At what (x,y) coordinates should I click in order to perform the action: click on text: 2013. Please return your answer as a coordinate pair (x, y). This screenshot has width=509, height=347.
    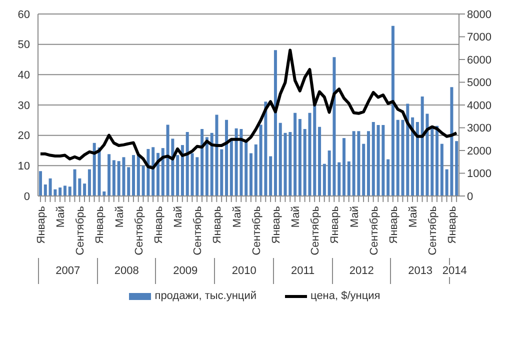
    Looking at the image, I should click on (420, 271).